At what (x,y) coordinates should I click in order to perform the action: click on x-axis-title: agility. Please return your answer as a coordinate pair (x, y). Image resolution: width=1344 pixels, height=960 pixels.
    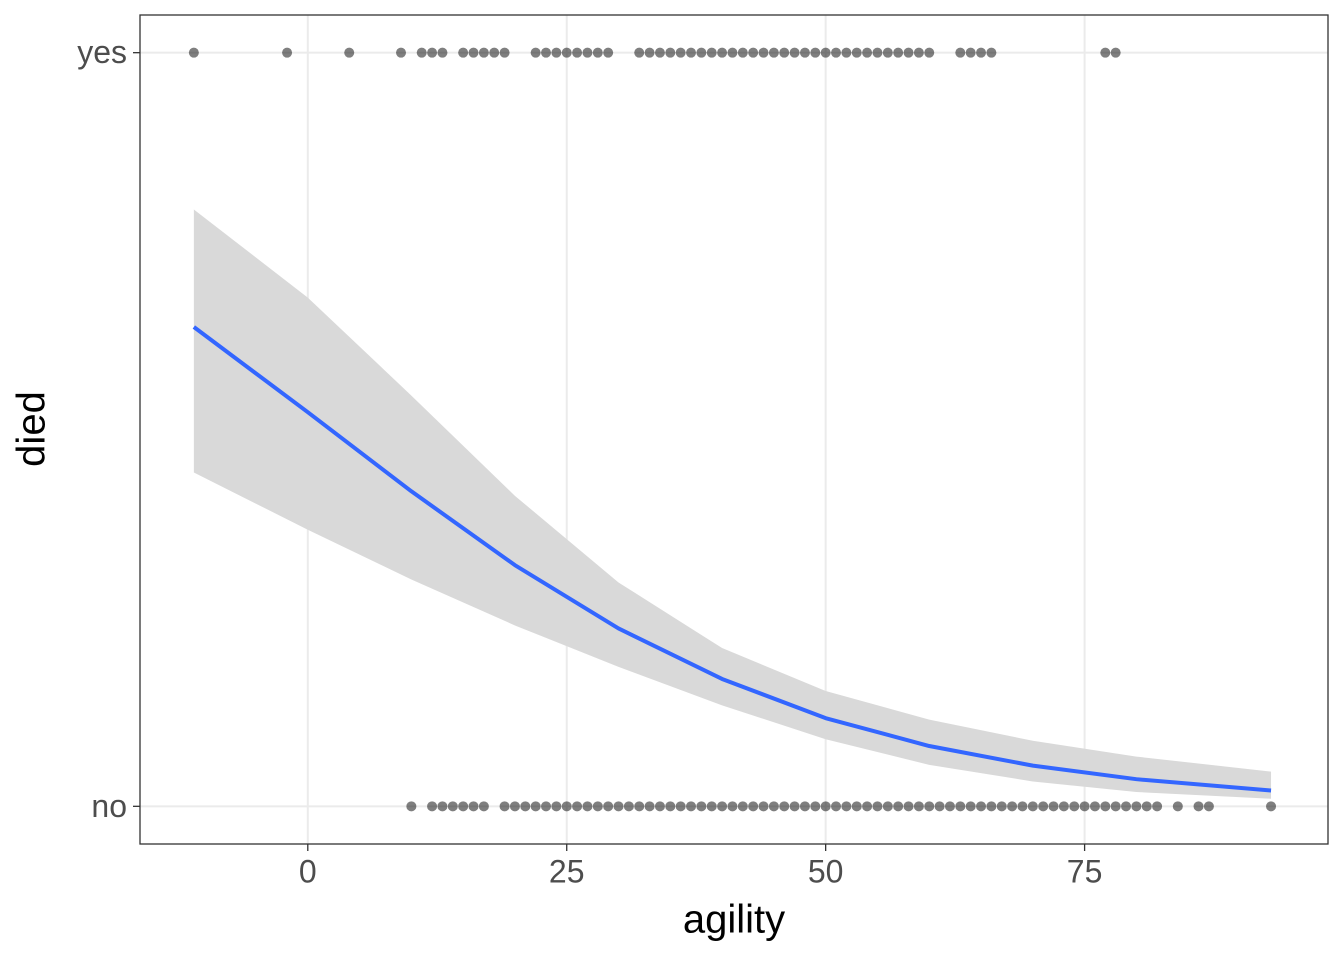
    Looking at the image, I should click on (734, 920).